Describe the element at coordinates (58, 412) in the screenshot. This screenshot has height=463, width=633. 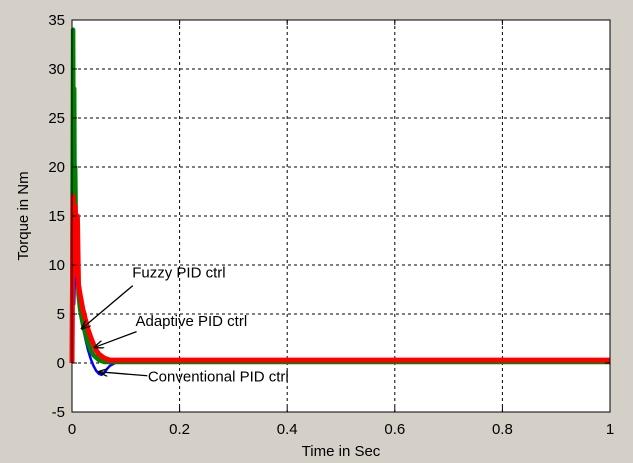
I see `y-tick-label: -5` at that location.